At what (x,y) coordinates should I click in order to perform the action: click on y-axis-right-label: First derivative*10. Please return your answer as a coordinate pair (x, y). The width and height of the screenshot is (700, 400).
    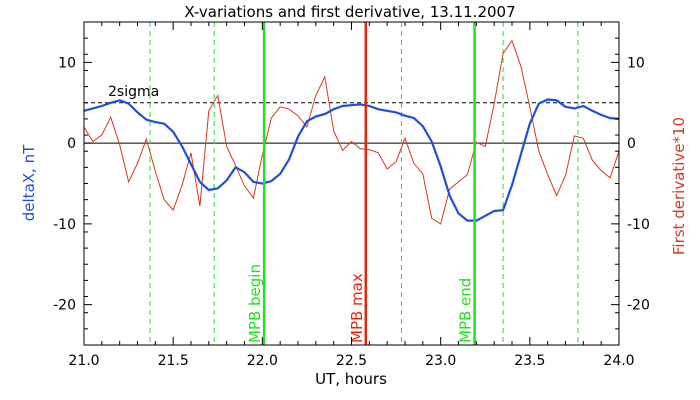
    Looking at the image, I should click on (679, 186).